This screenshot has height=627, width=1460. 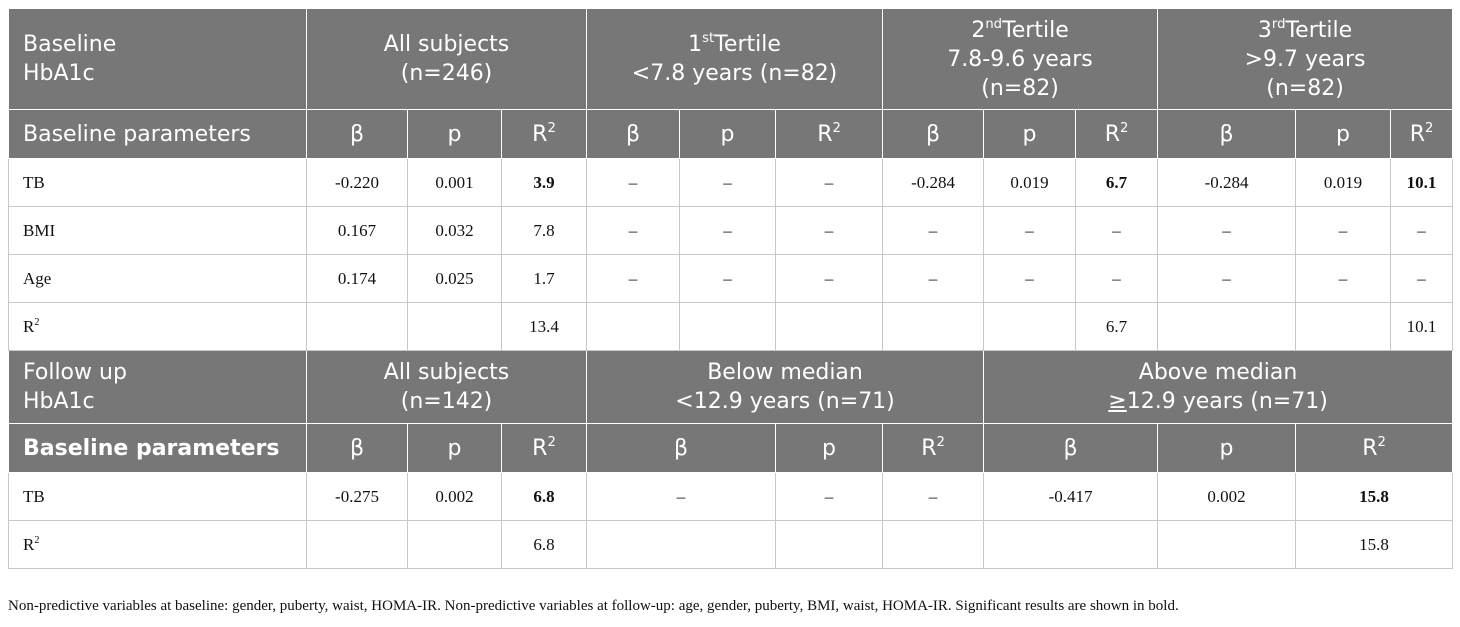 I want to click on table-row: R2 6.8 15.8, so click(x=731, y=544).